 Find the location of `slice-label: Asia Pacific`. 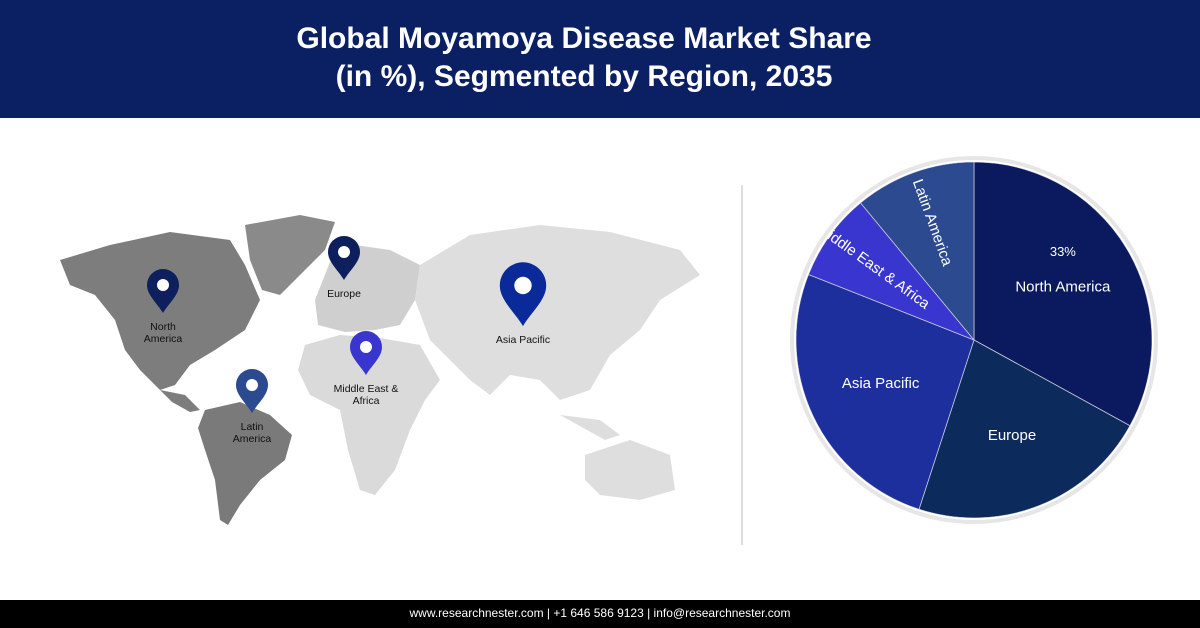

slice-label: Asia Pacific is located at coordinates (881, 383).